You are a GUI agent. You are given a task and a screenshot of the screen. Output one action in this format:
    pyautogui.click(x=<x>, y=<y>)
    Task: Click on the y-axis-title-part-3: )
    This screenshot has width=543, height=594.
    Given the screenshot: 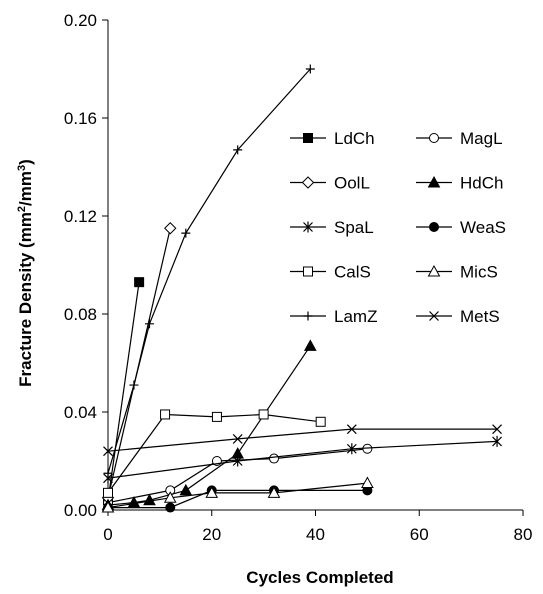 What is the action you would take?
    pyautogui.click(x=25, y=162)
    